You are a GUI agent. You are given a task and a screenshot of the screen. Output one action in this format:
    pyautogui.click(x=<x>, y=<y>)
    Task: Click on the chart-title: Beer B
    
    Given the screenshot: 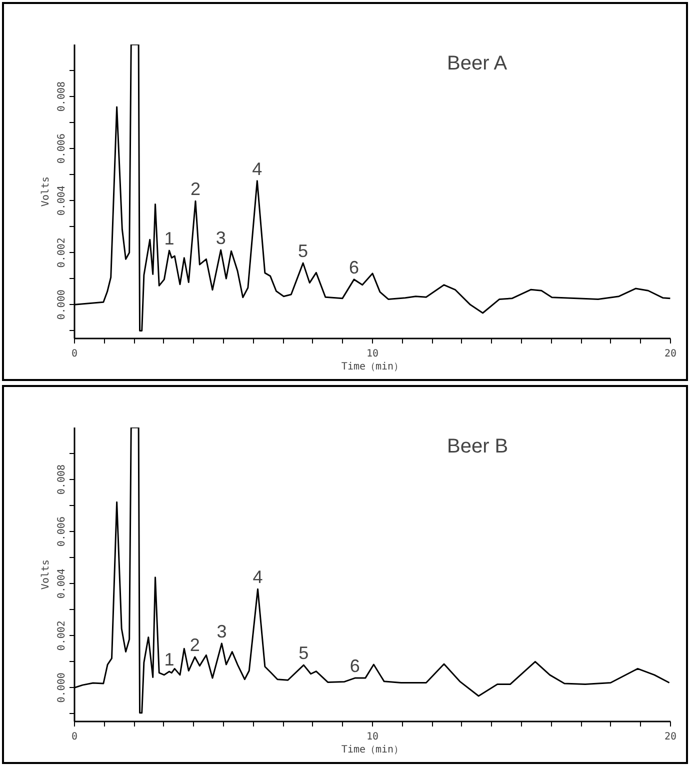 What is the action you would take?
    pyautogui.click(x=477, y=446)
    